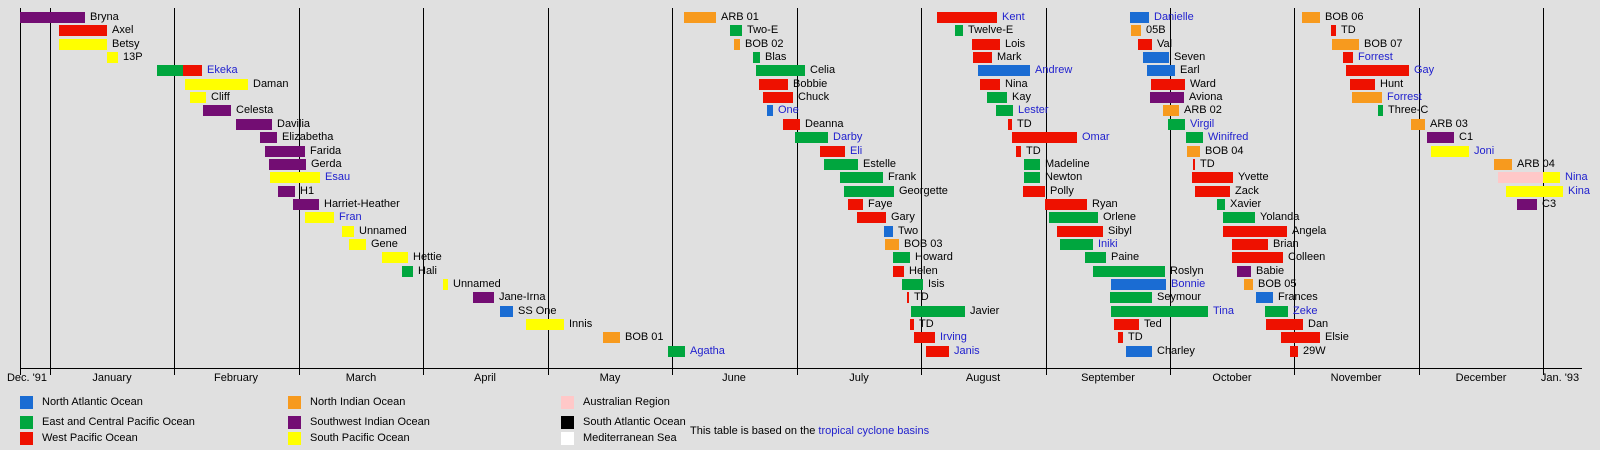  Describe the element at coordinates (1202, 123) in the screenshot. I see `storm-label: Virgil` at that location.